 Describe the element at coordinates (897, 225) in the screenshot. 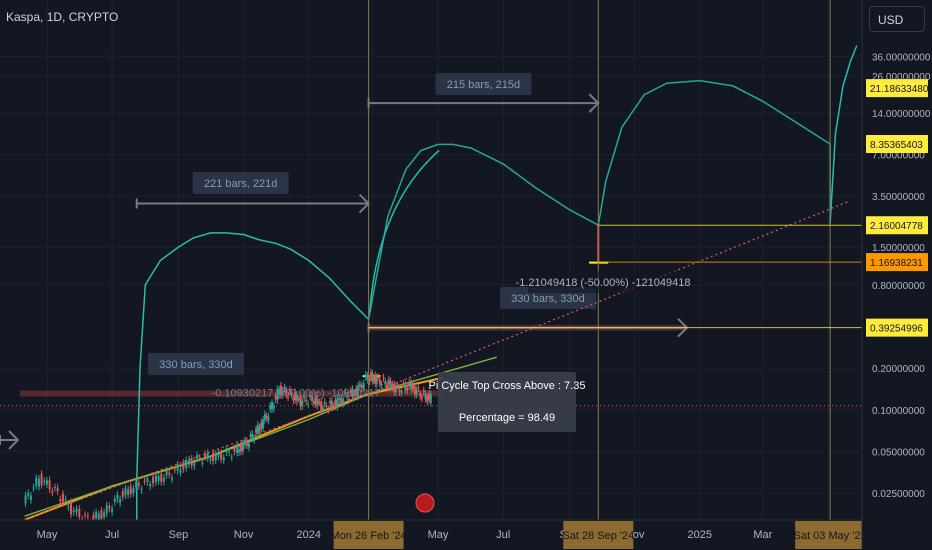

I see `price-label-bg` at that location.